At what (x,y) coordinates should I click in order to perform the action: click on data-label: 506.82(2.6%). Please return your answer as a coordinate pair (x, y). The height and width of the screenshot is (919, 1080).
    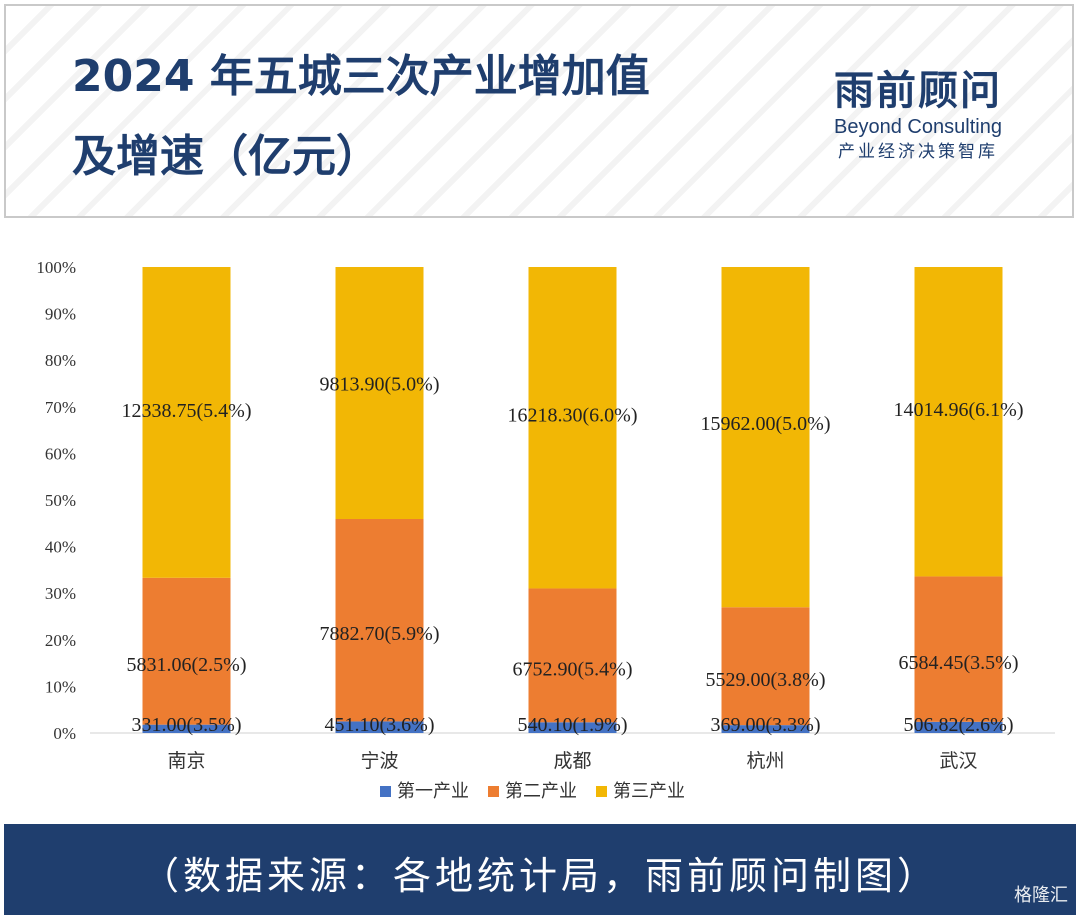
    Looking at the image, I should click on (959, 725).